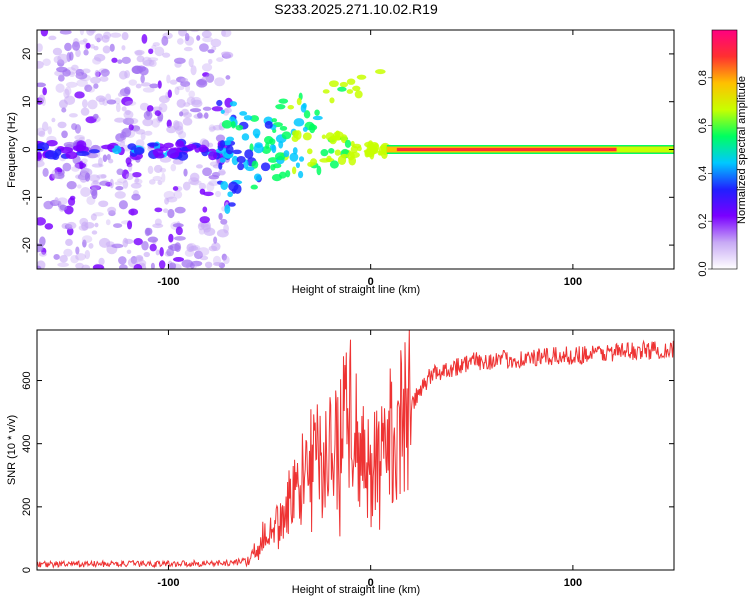 This screenshot has width=750, height=600. What do you see at coordinates (12, 450) in the screenshot?
I see `snr-y-label: SNR (10 * v/v)` at bounding box center [12, 450].